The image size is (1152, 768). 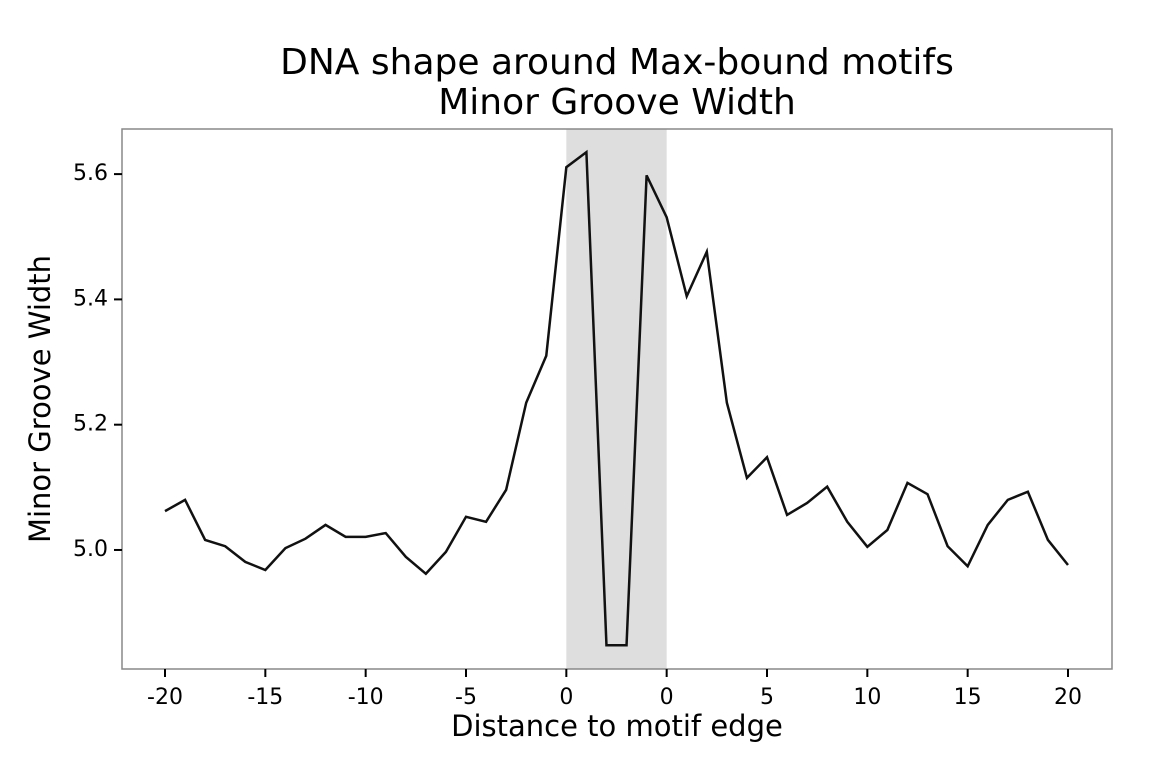 What do you see at coordinates (165, 697) in the screenshot?
I see `x-tick-label: -20` at bounding box center [165, 697].